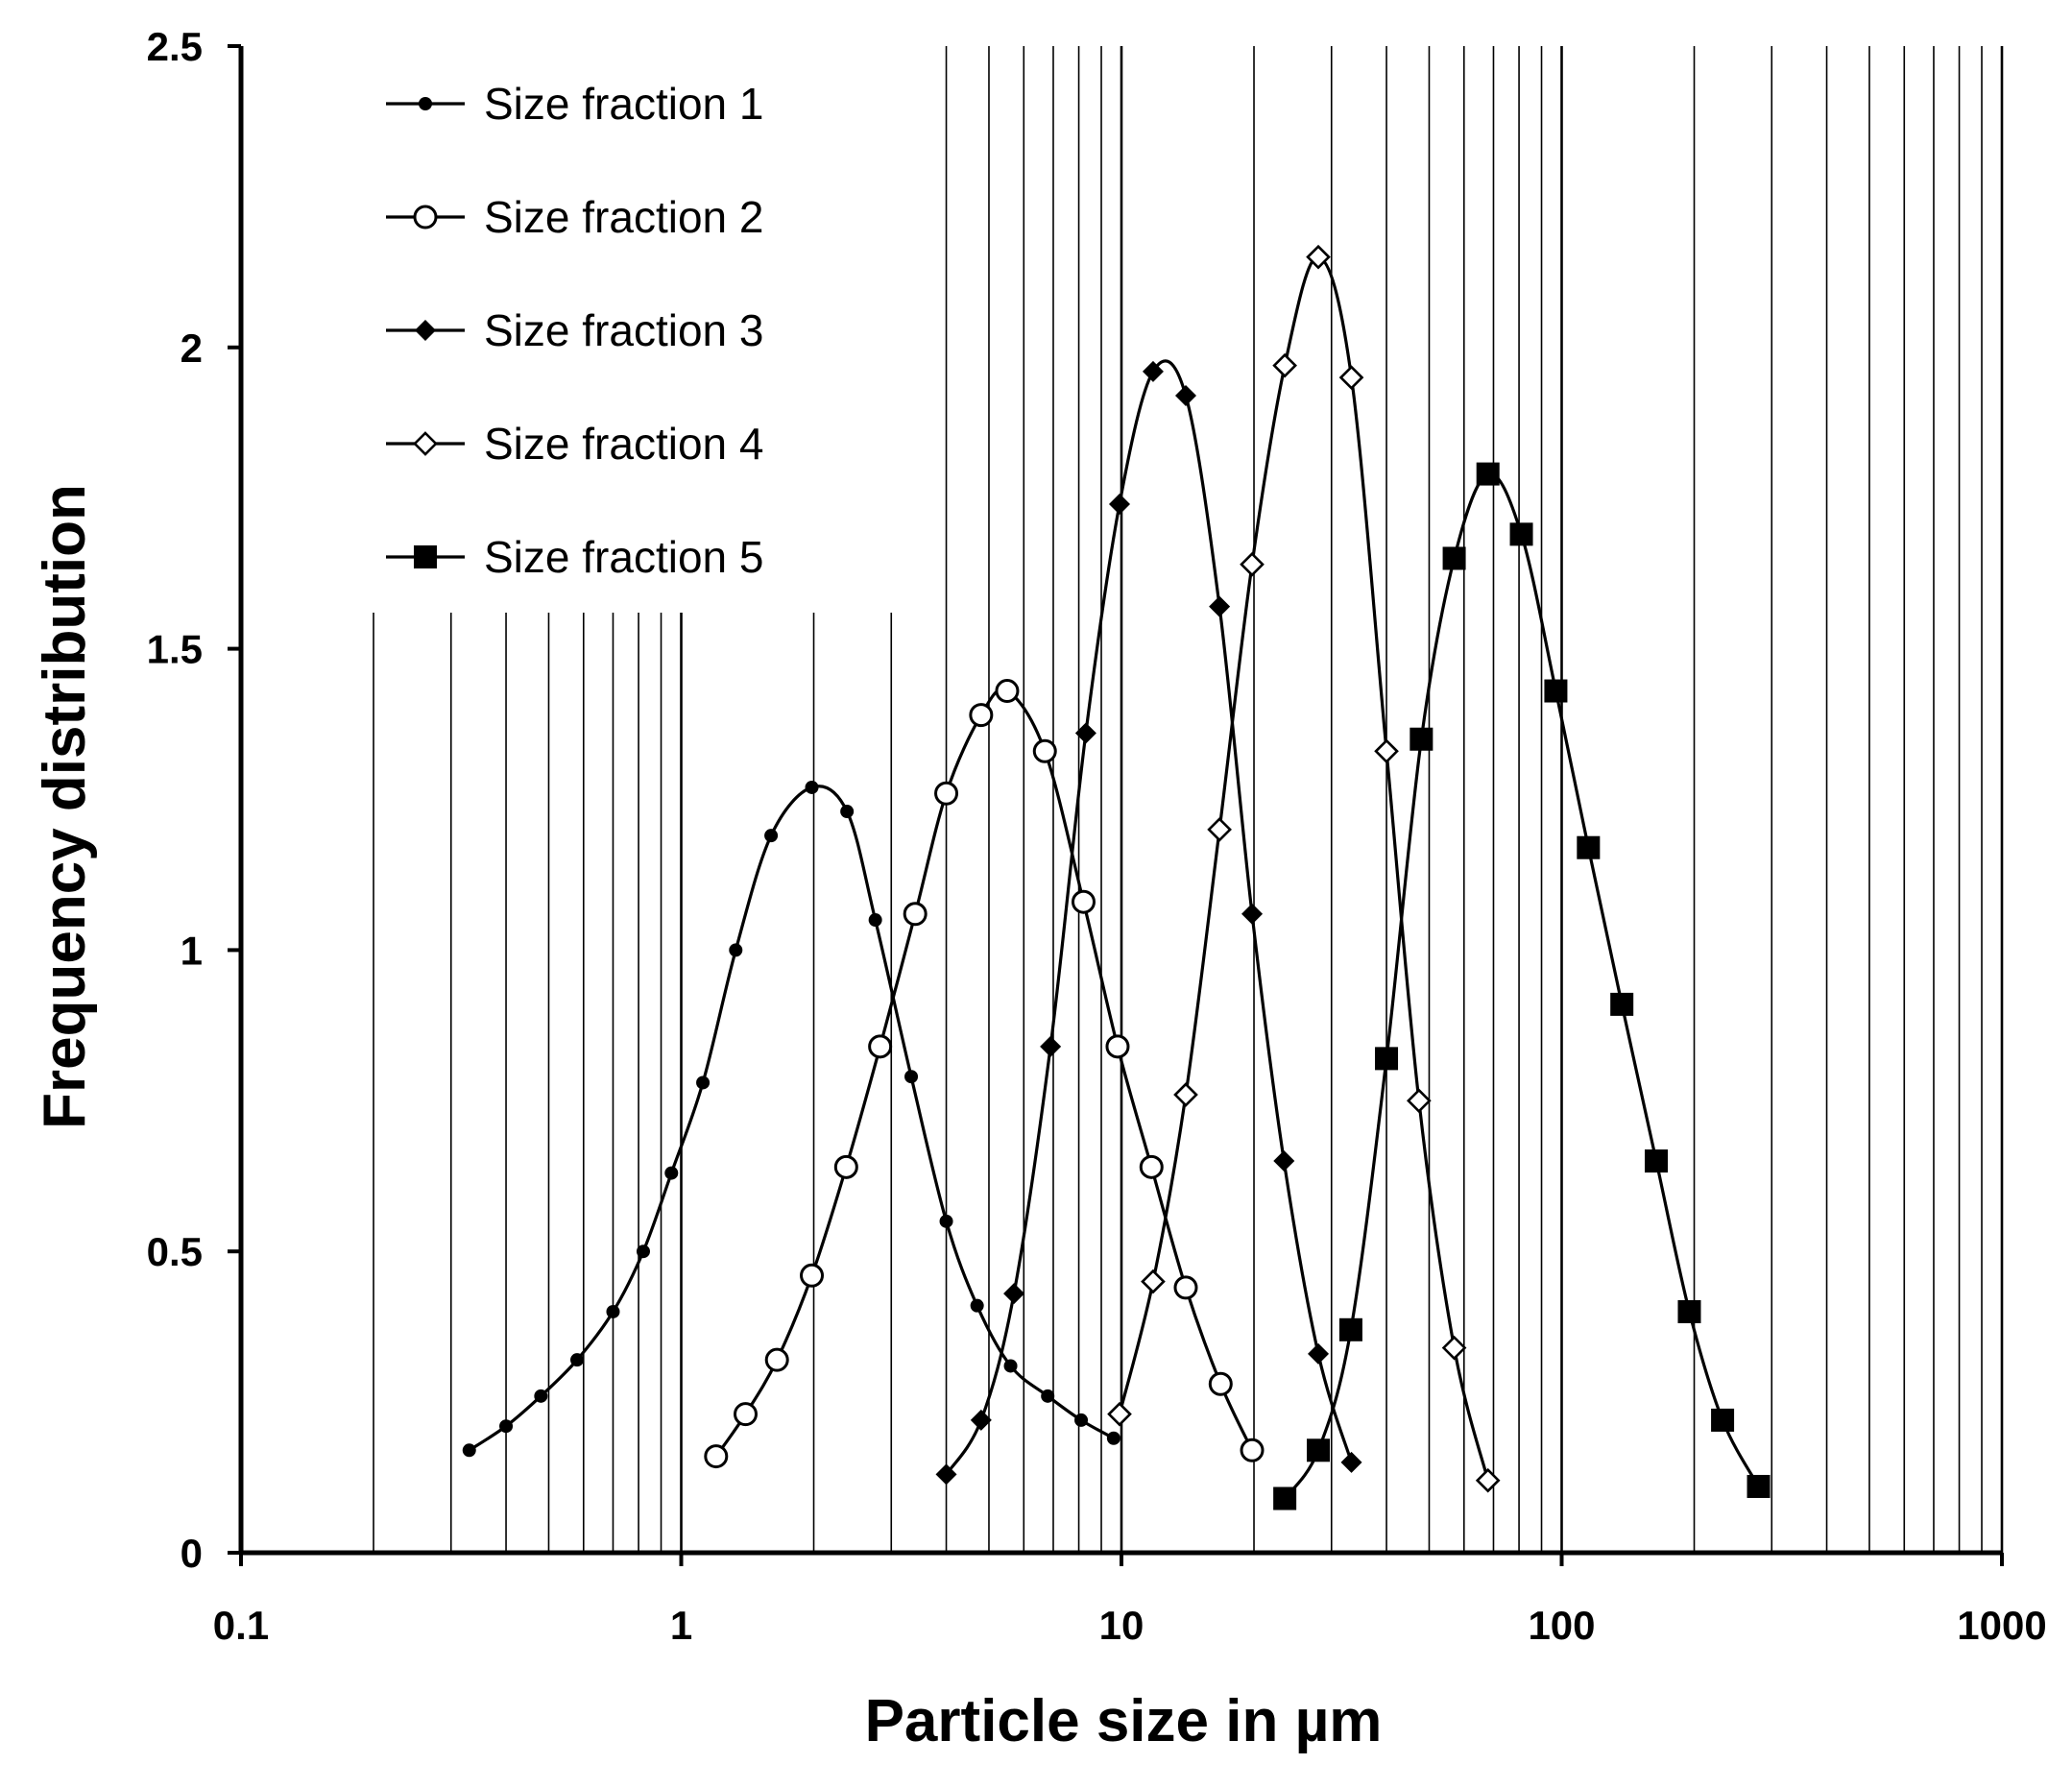 This screenshot has height=1788, width=2072. Describe the element at coordinates (623, 104) in the screenshot. I see `legend-label-1: Size fraction 1` at that location.